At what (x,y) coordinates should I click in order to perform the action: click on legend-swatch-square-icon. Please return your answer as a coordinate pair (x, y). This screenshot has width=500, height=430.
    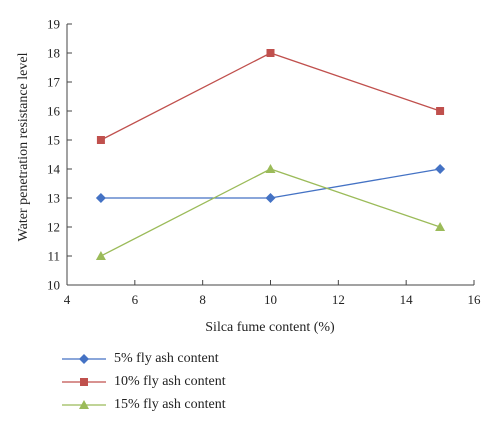
    Looking at the image, I should click on (84, 381).